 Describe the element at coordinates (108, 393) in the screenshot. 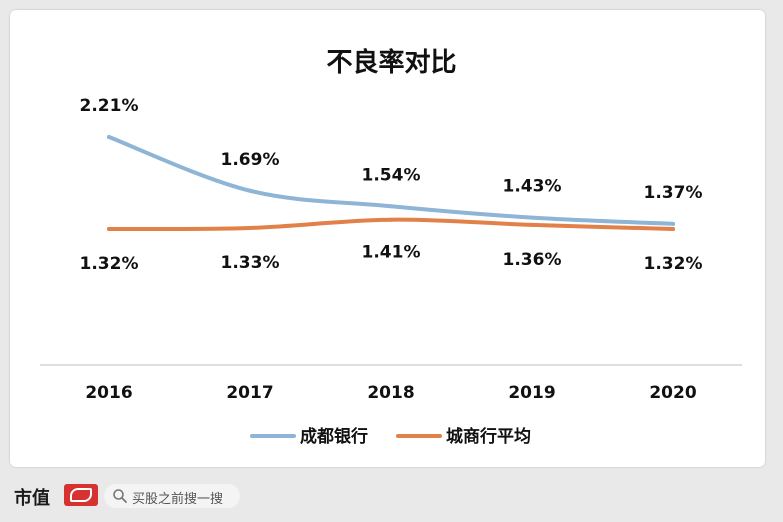

I see `x-tick-label: 2016` at that location.